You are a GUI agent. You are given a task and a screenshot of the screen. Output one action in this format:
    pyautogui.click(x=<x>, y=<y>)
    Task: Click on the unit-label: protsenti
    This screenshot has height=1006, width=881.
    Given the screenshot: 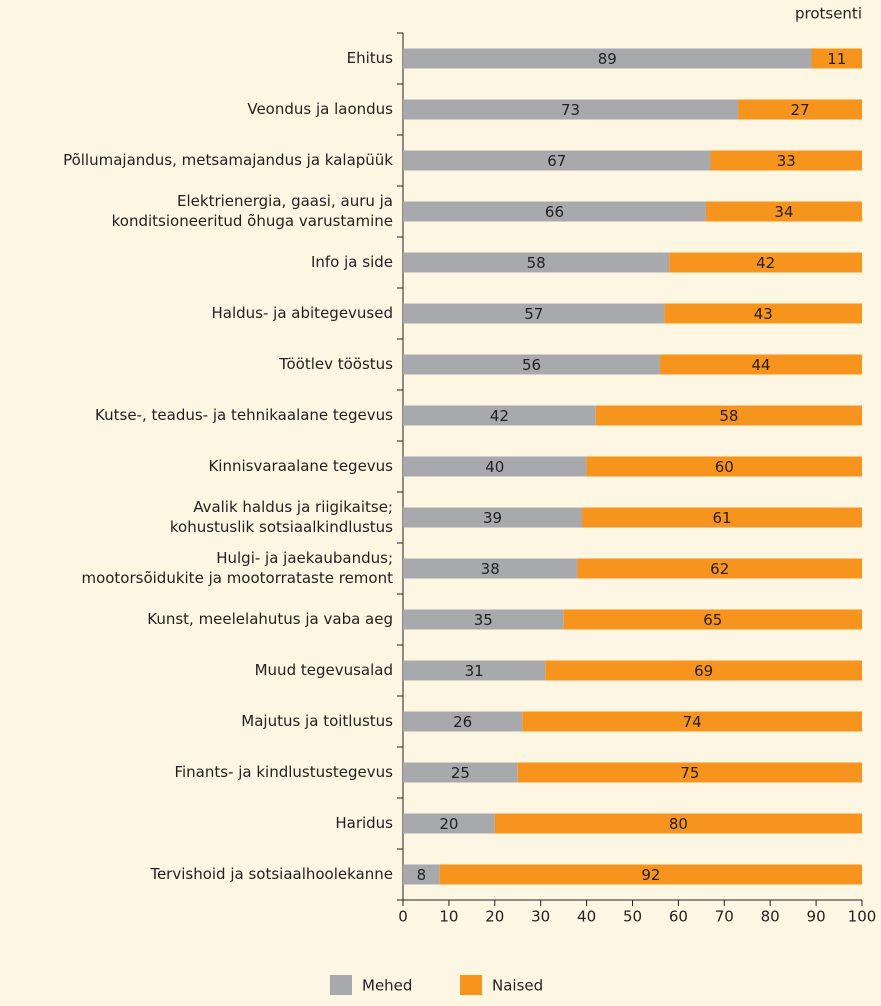 What is the action you would take?
    pyautogui.click(x=828, y=14)
    